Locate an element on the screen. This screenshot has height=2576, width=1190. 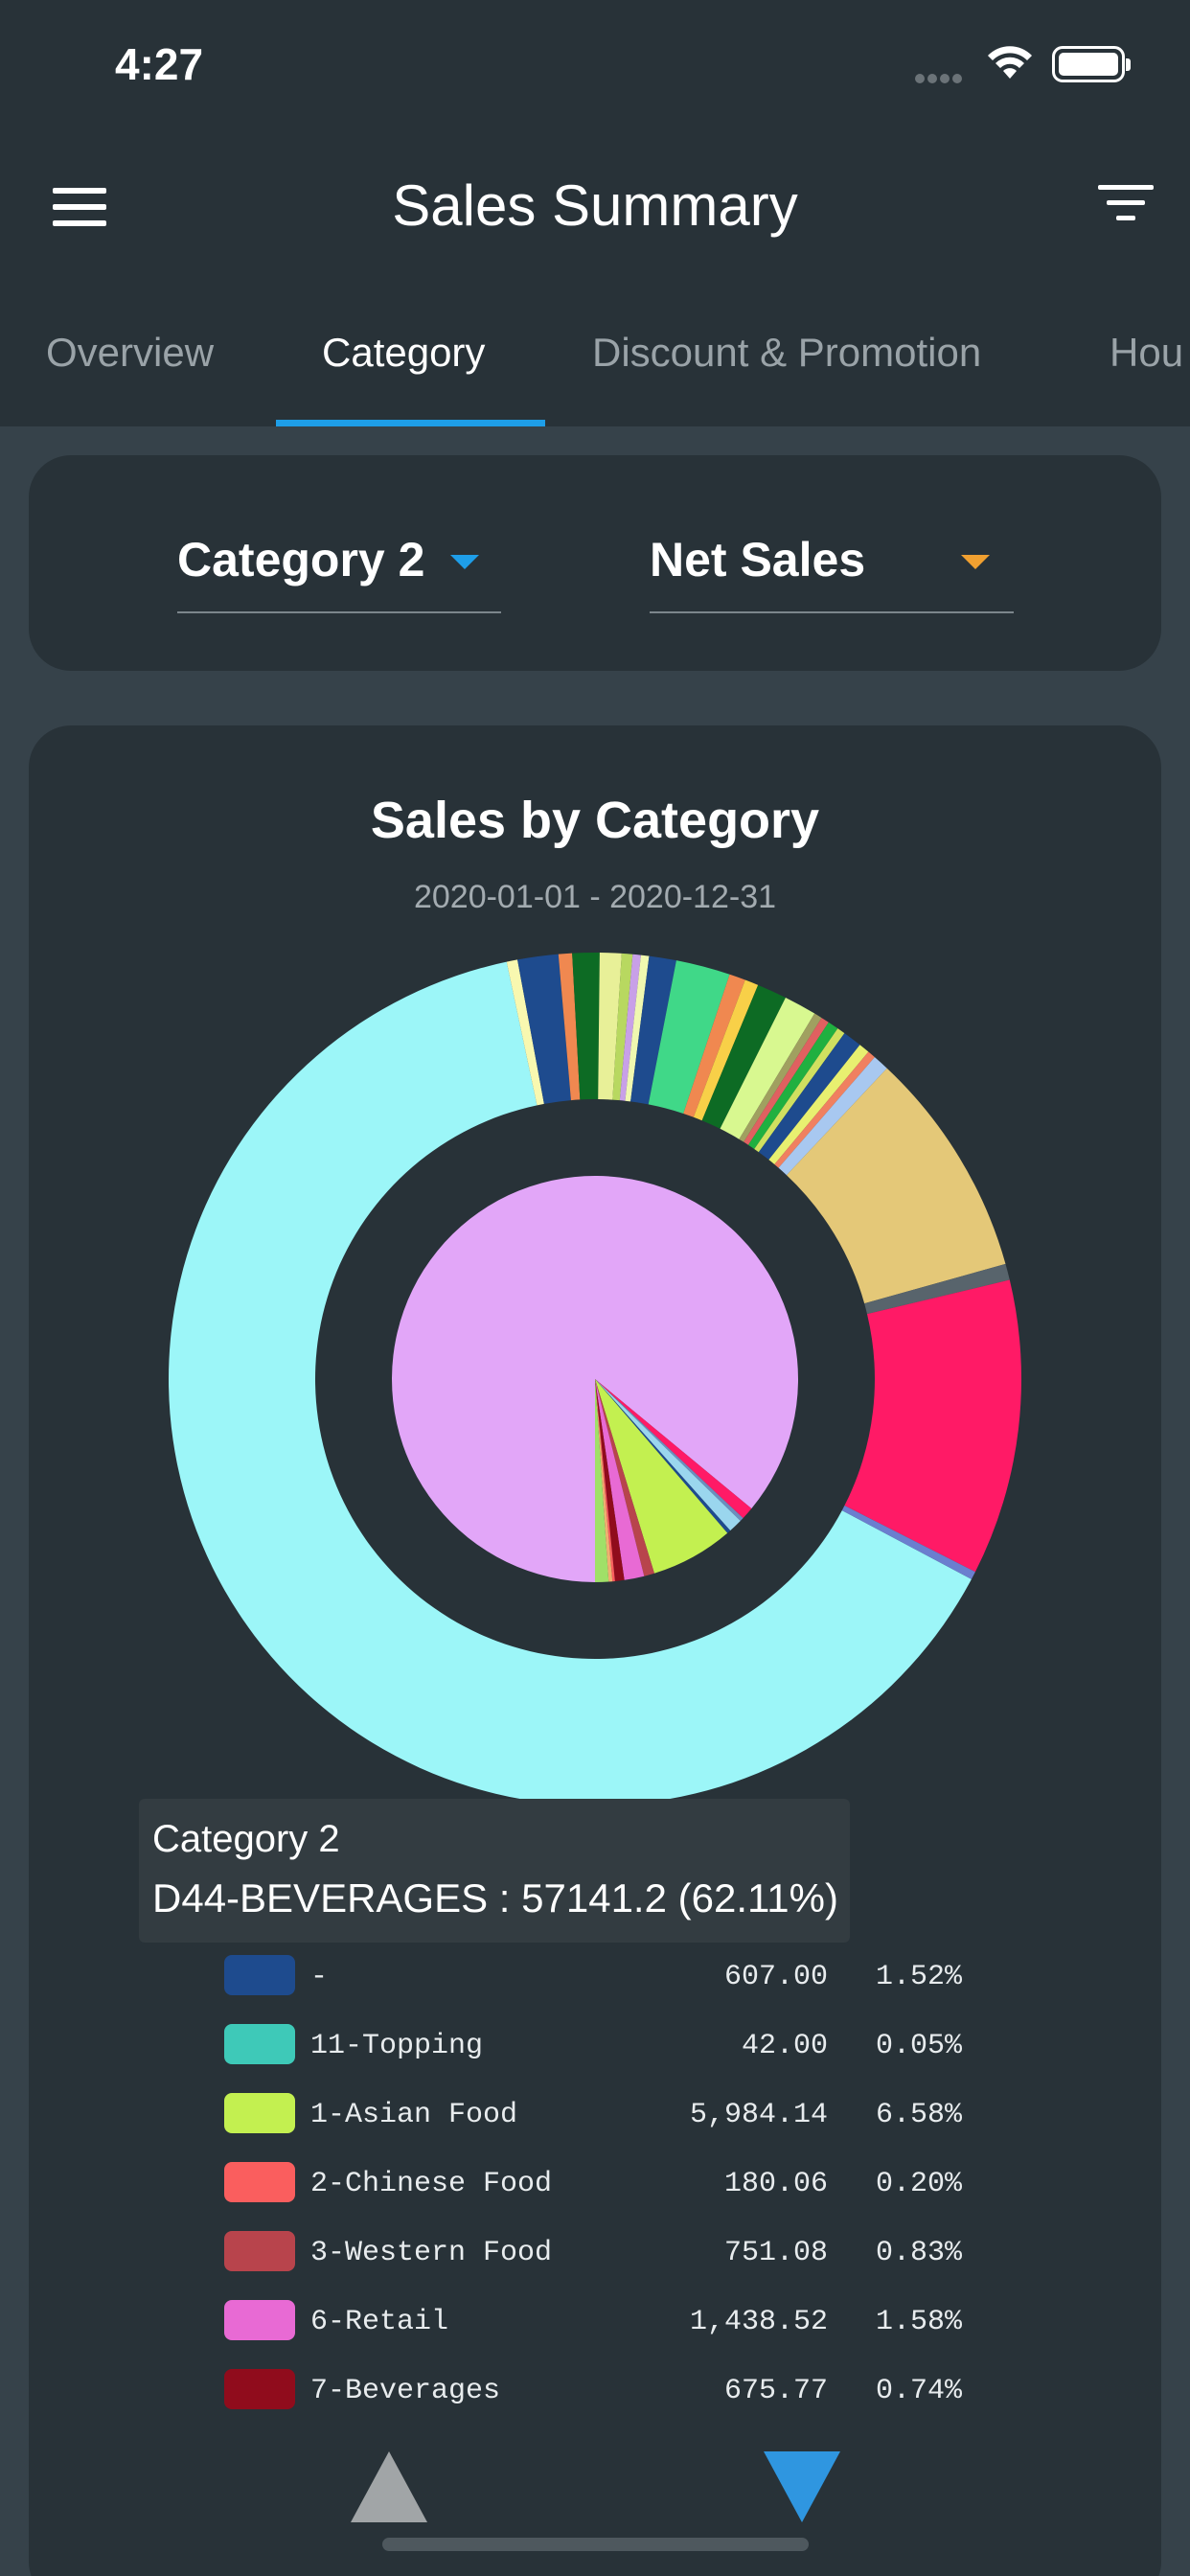
metric-dropdown: Net Sales is located at coordinates (832, 572).